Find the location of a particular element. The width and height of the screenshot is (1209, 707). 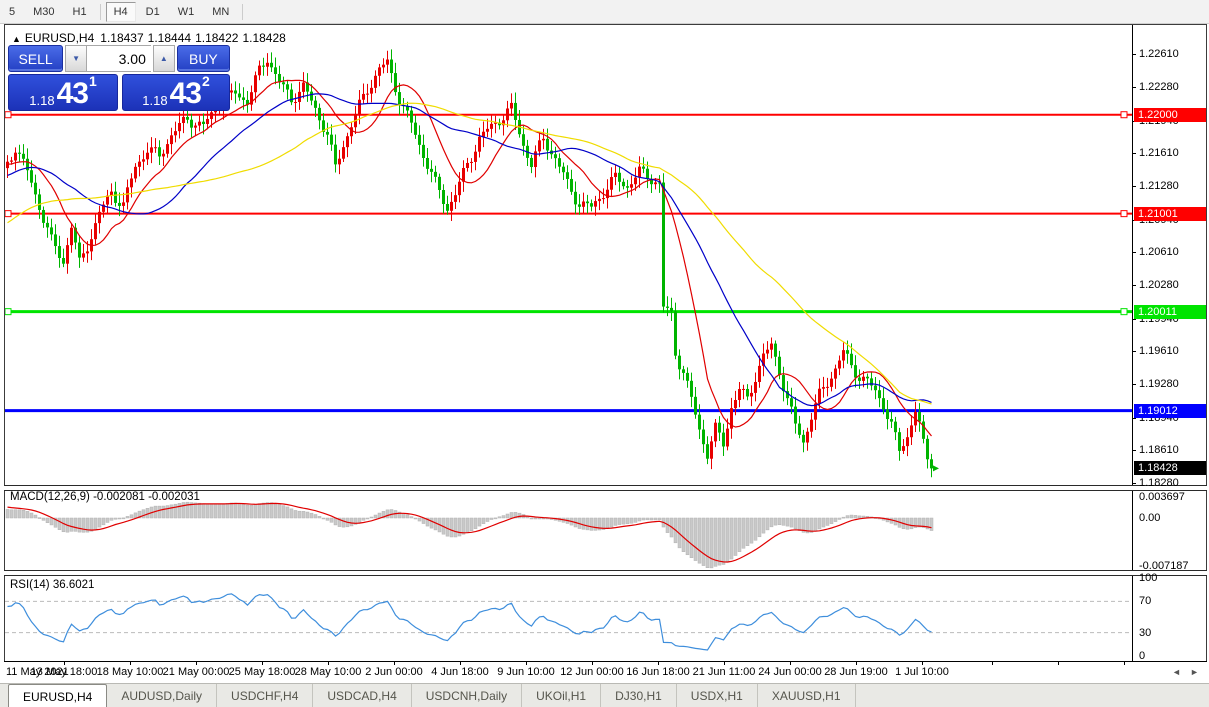

chart-tab-usdx: USDX,H1 is located at coordinates (717, 695).